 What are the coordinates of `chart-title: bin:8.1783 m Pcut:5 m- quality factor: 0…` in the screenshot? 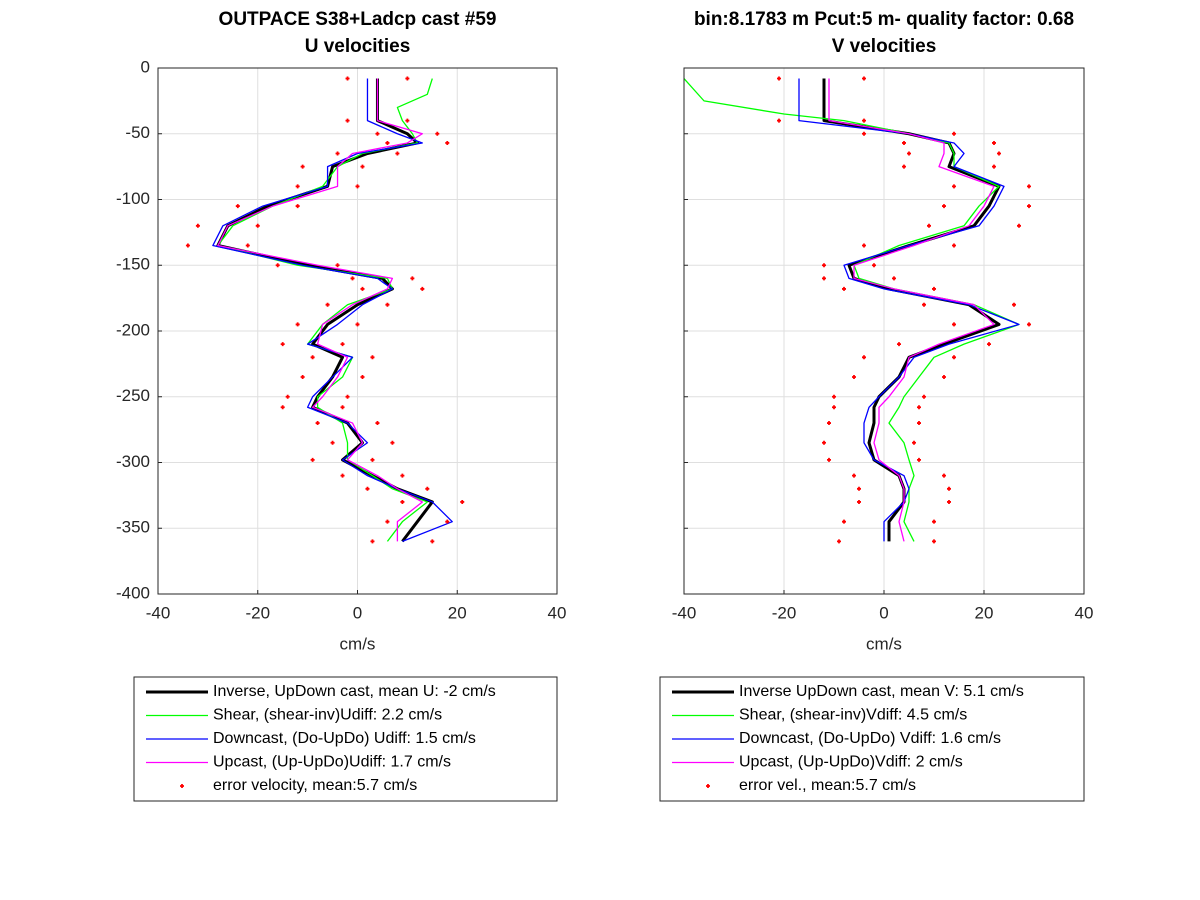 It's located at (884, 19).